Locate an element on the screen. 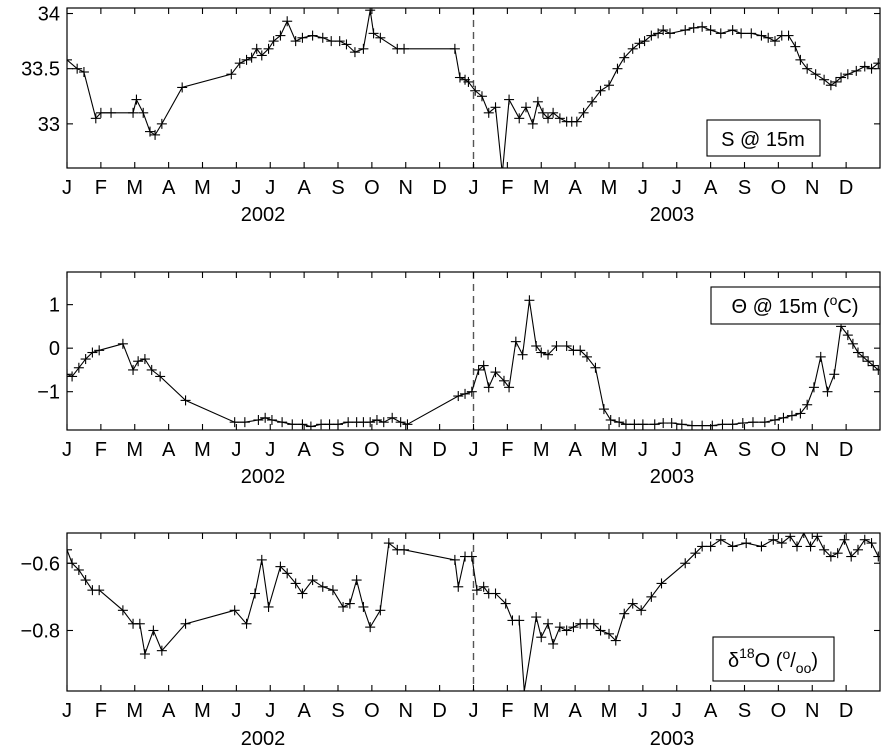 This screenshot has height=754, width=881. d18o-ytick-label: −0.8 is located at coordinates (40, 631).